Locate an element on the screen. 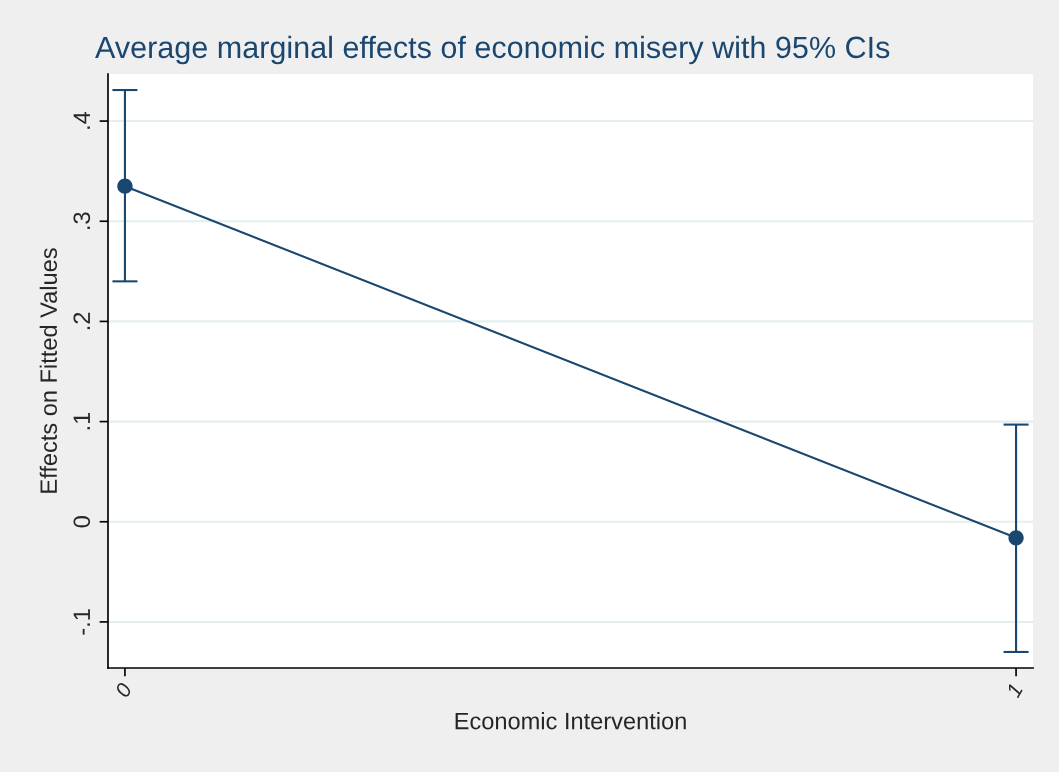  x-axis-title: Economic Intervention is located at coordinates (570, 721).